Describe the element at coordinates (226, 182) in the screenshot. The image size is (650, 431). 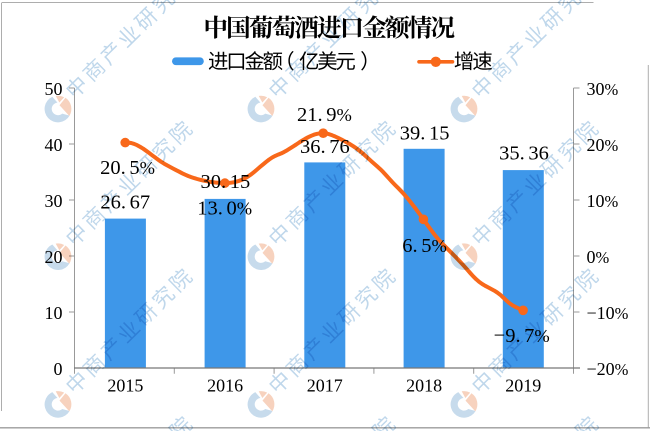
I see `svg-text:30.15: 30. 15` at that location.